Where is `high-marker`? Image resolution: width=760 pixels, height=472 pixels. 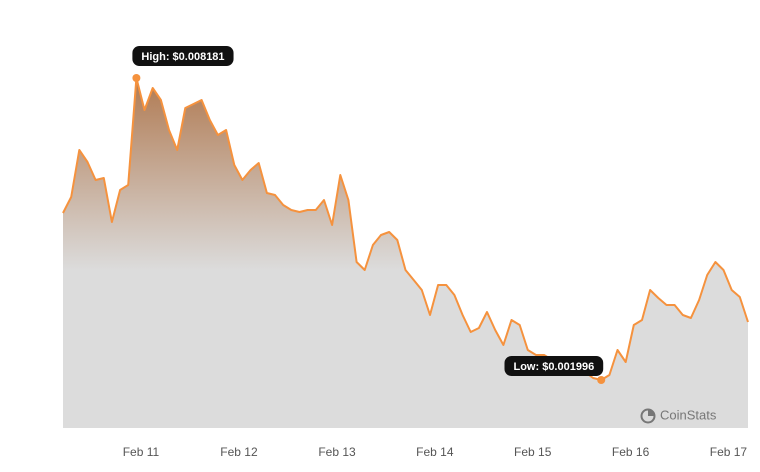 high-marker is located at coordinates (136, 78).